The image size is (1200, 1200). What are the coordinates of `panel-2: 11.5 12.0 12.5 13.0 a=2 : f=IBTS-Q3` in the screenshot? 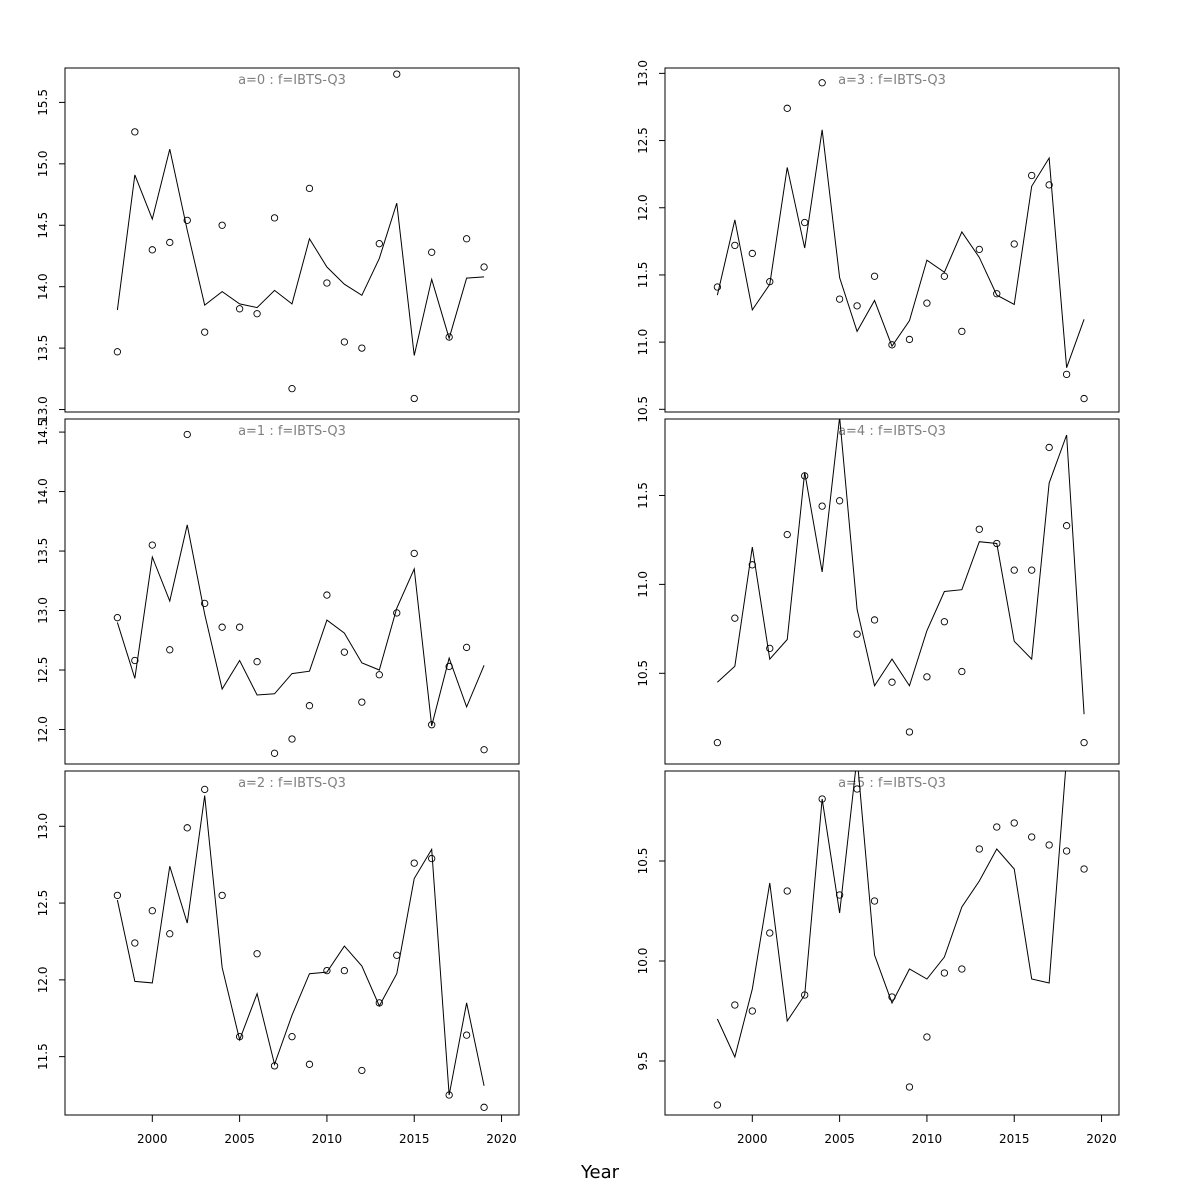 It's located at (278, 943).